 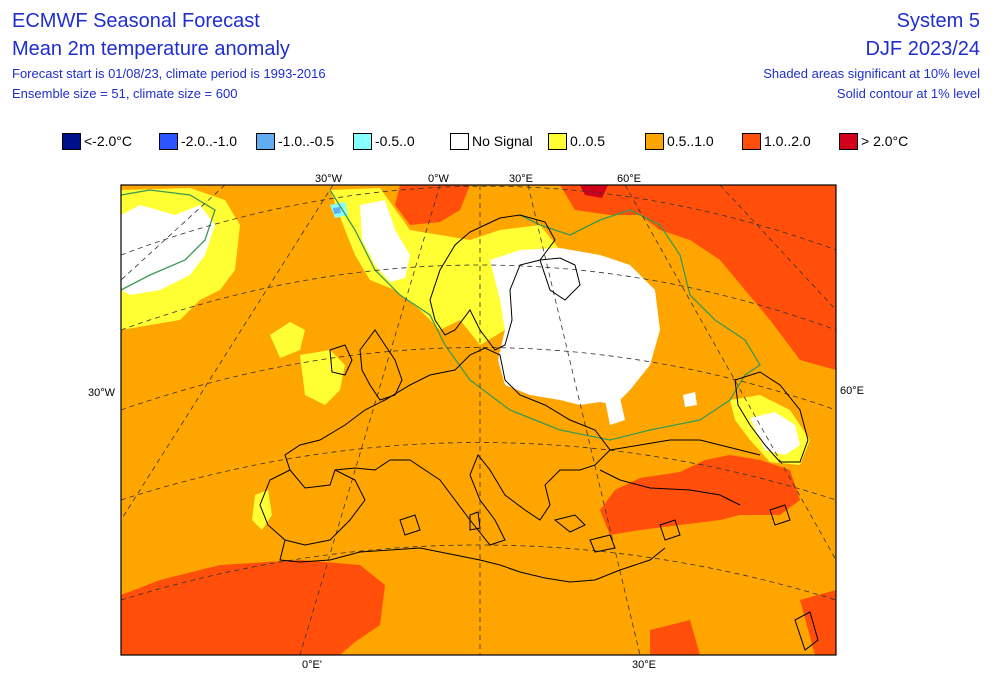 What do you see at coordinates (136, 21) in the screenshot?
I see `title-line-1: ECMWF Seasonal Forecast` at bounding box center [136, 21].